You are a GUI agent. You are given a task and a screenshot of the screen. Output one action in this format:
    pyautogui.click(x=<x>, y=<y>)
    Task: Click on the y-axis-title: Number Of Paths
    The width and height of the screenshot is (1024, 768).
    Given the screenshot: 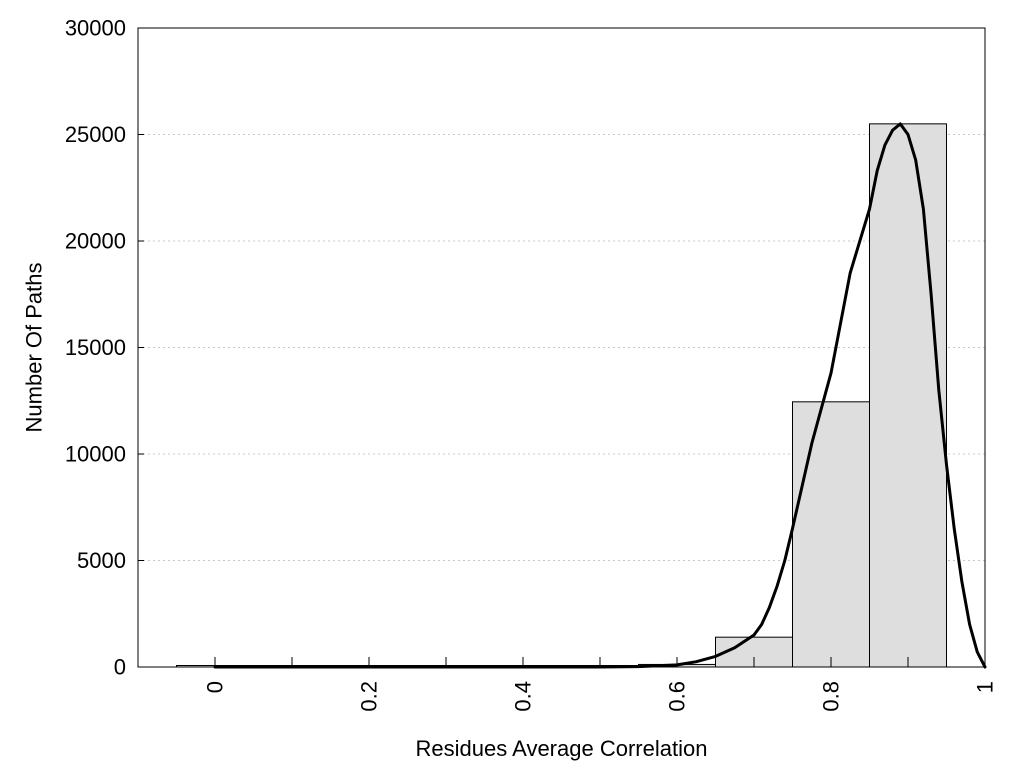 What is the action you would take?
    pyautogui.click(x=34, y=348)
    